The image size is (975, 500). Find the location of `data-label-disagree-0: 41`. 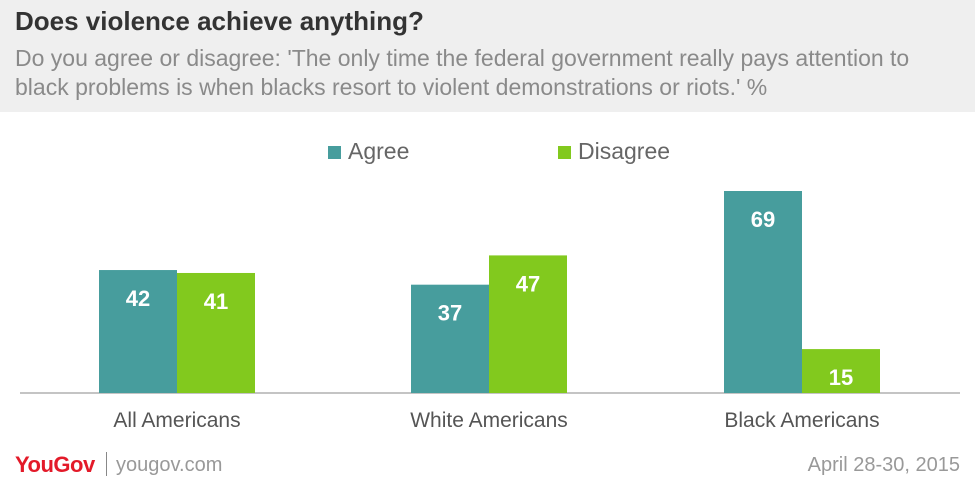

data-label-disagree-0: 41 is located at coordinates (216, 301).